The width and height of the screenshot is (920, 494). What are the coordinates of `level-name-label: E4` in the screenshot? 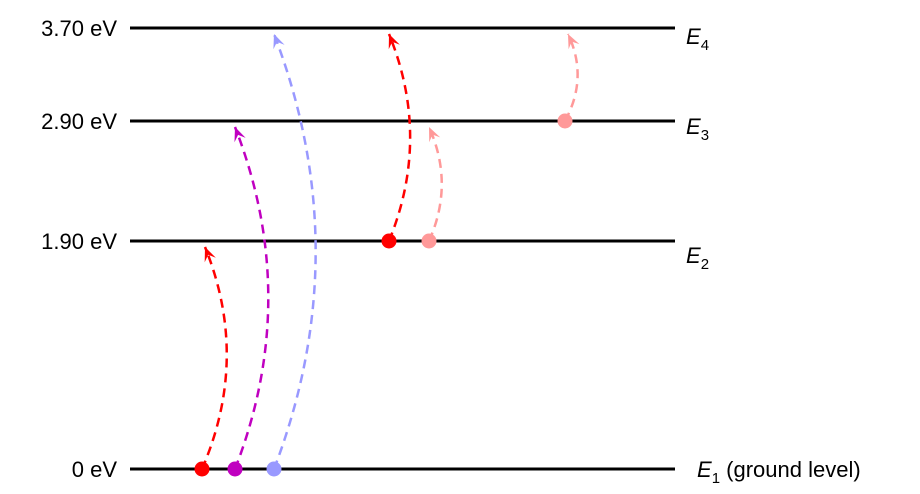 It's located at (697, 39).